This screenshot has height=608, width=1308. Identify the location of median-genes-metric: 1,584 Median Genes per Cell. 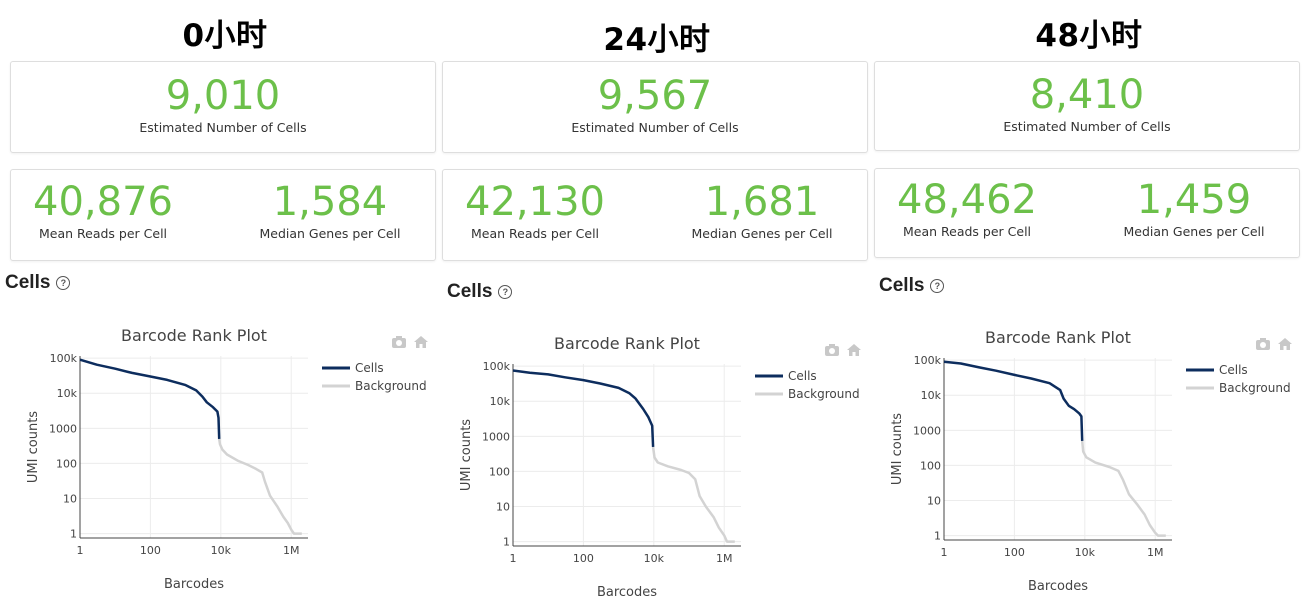
(330, 210).